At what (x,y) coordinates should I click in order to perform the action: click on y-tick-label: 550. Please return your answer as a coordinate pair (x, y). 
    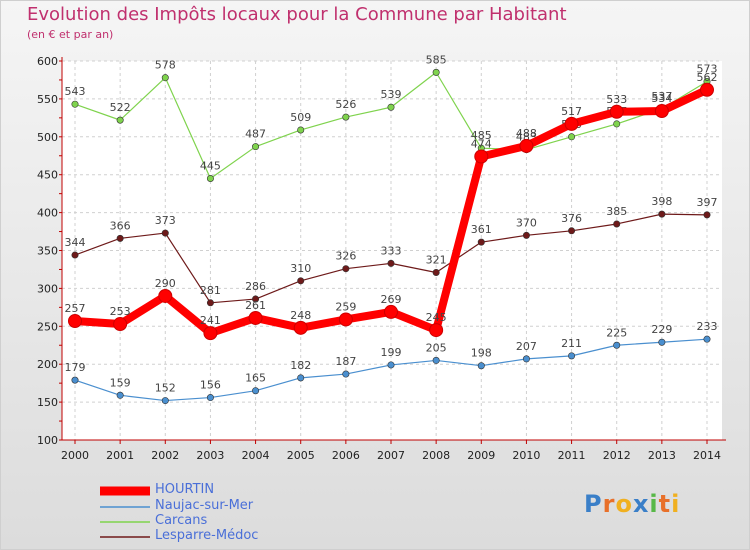
    Looking at the image, I should click on (47, 99).